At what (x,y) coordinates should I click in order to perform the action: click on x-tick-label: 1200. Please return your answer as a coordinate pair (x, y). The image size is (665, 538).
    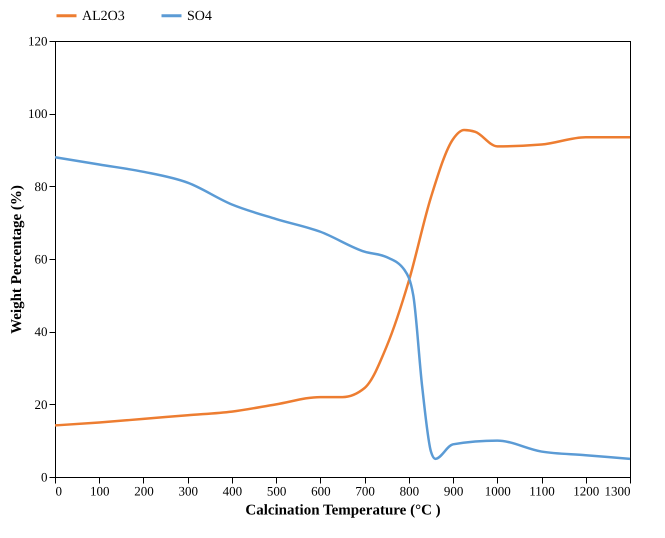
    Looking at the image, I should click on (586, 491).